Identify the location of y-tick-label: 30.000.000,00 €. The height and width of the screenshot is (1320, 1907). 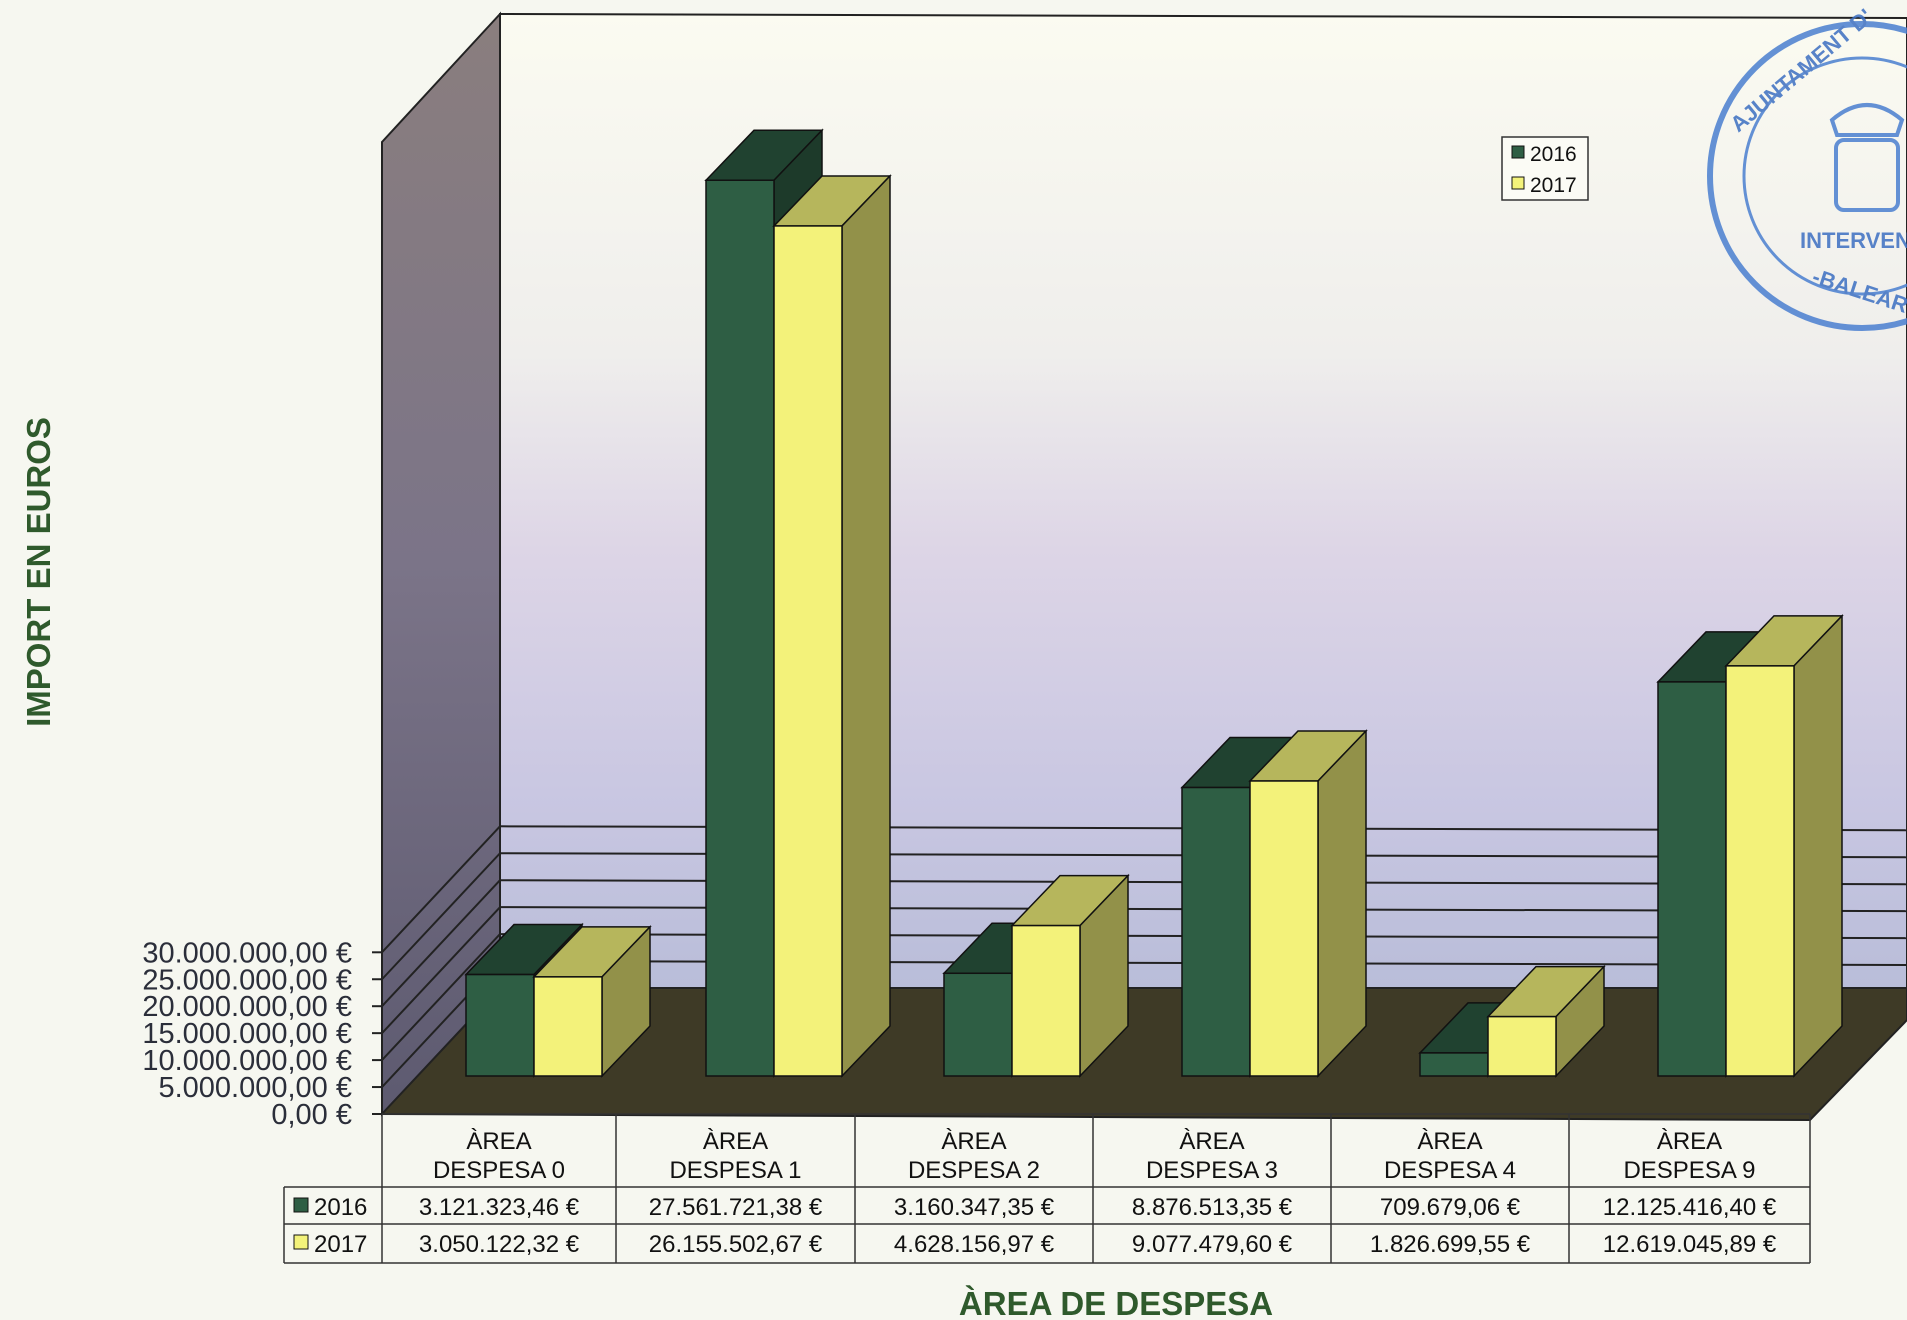
(247, 953).